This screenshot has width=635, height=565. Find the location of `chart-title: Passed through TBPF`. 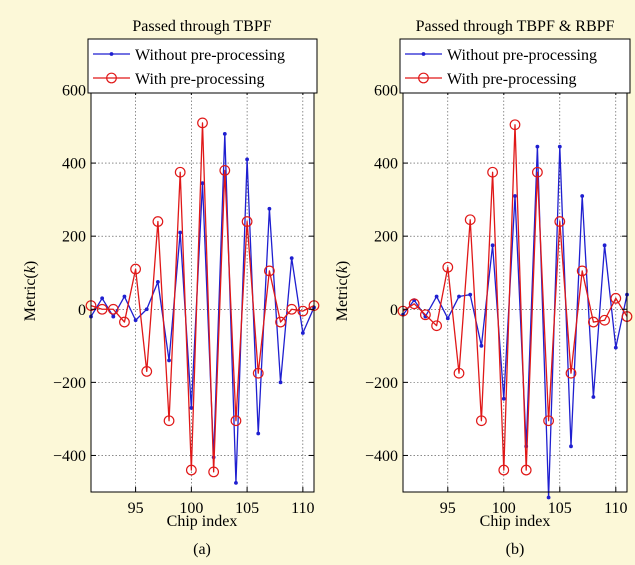

chart-title: Passed through TBPF is located at coordinates (201, 26).